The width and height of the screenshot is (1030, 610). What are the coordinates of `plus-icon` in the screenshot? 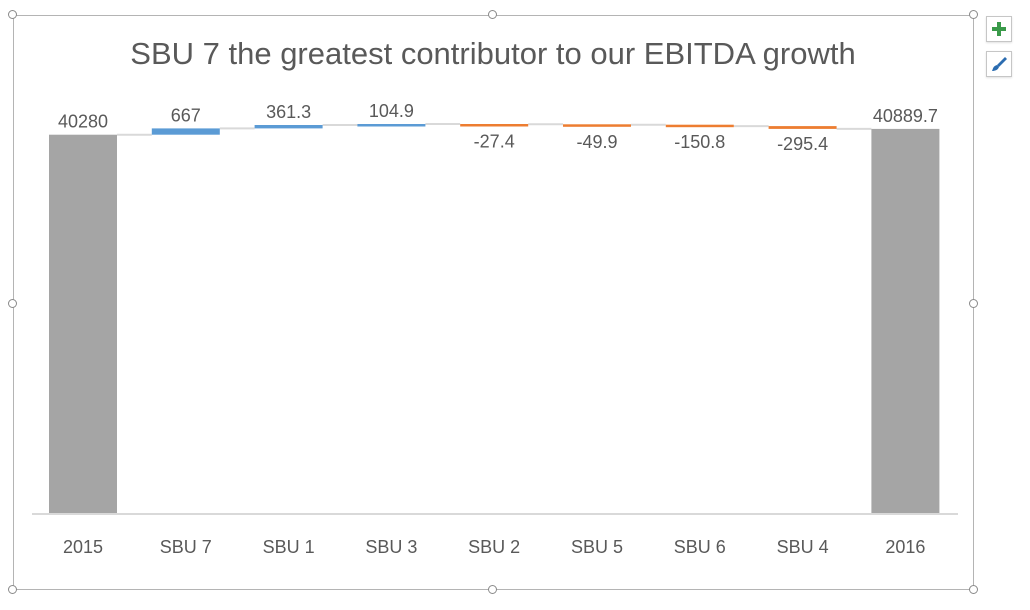 It's located at (999, 29).